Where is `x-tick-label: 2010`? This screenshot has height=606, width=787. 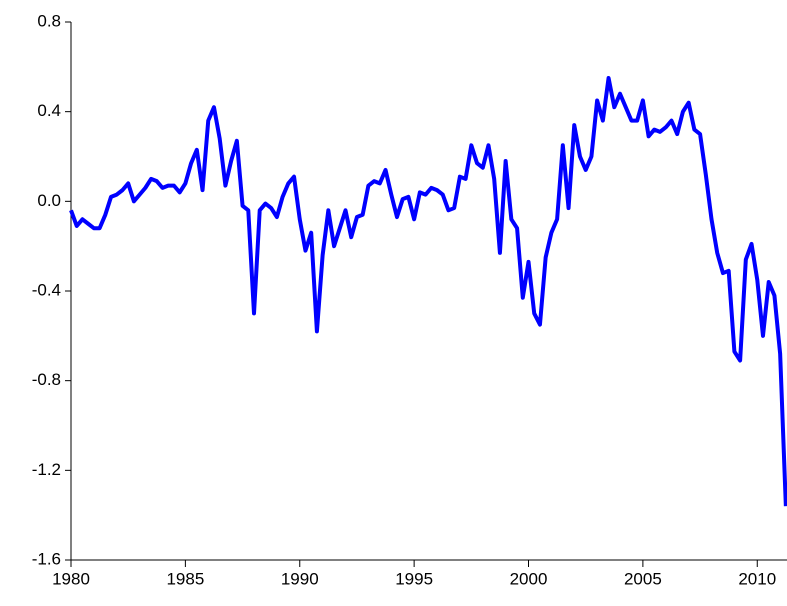
x-tick-label: 2010 is located at coordinates (757, 578).